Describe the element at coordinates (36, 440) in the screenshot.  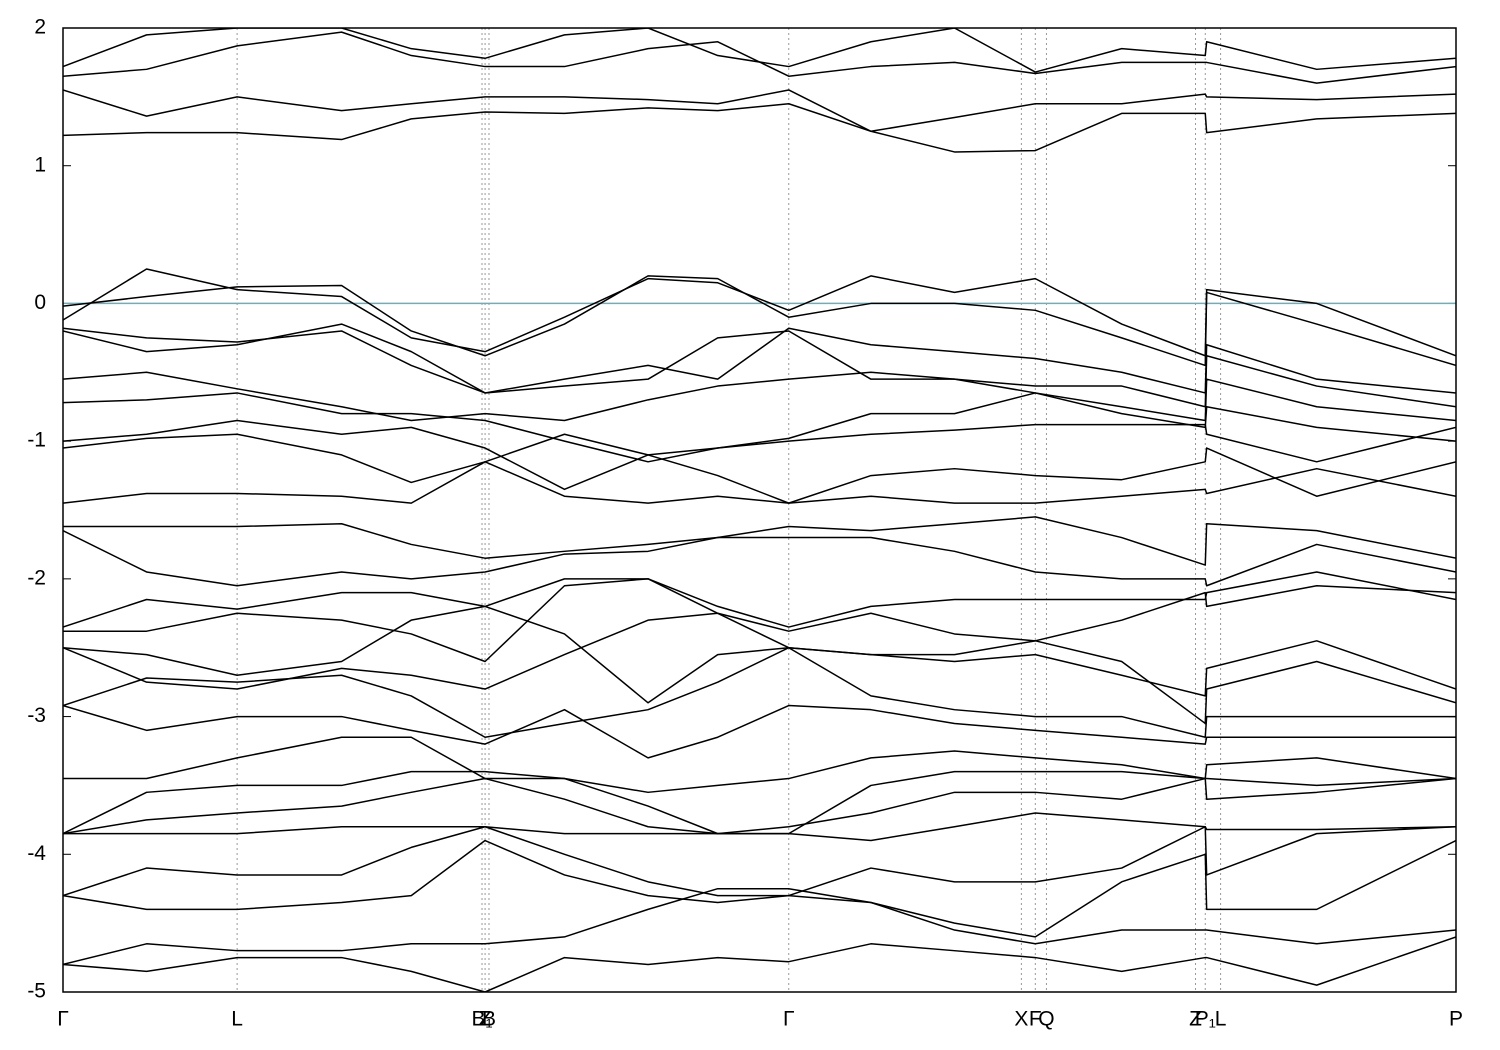
I see `y-tick-label: -1` at that location.